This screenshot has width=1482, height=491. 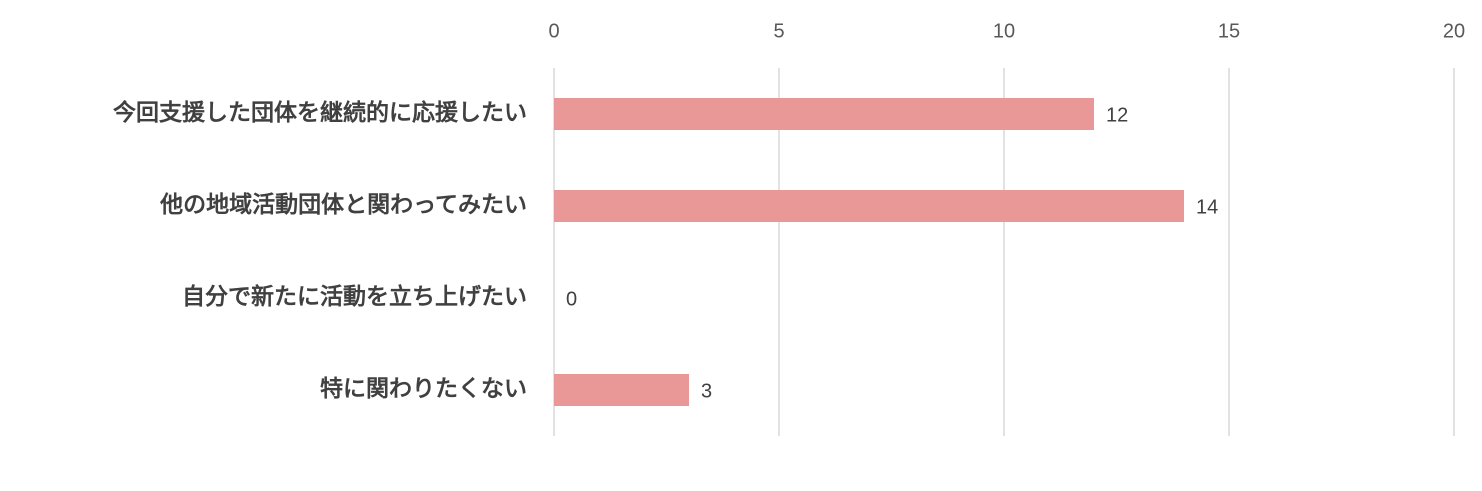 I want to click on value-label: 3, so click(x=706, y=391).